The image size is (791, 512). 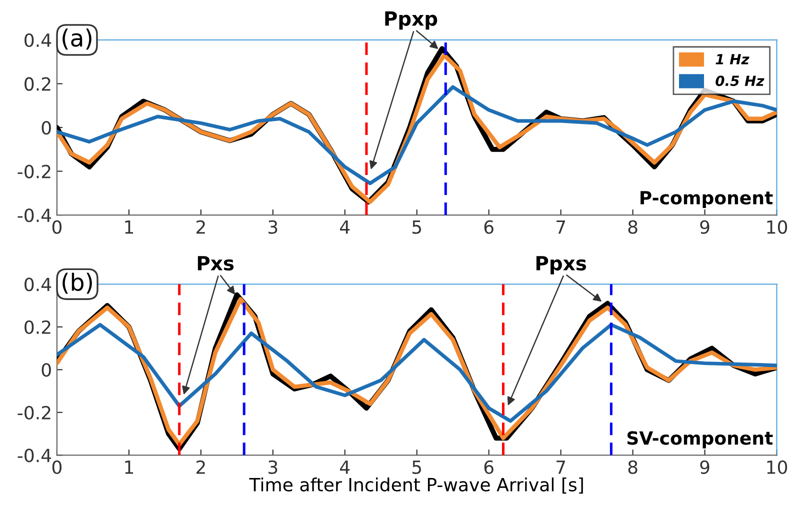 What do you see at coordinates (77, 39) in the screenshot?
I see `annotation: (a)` at bounding box center [77, 39].